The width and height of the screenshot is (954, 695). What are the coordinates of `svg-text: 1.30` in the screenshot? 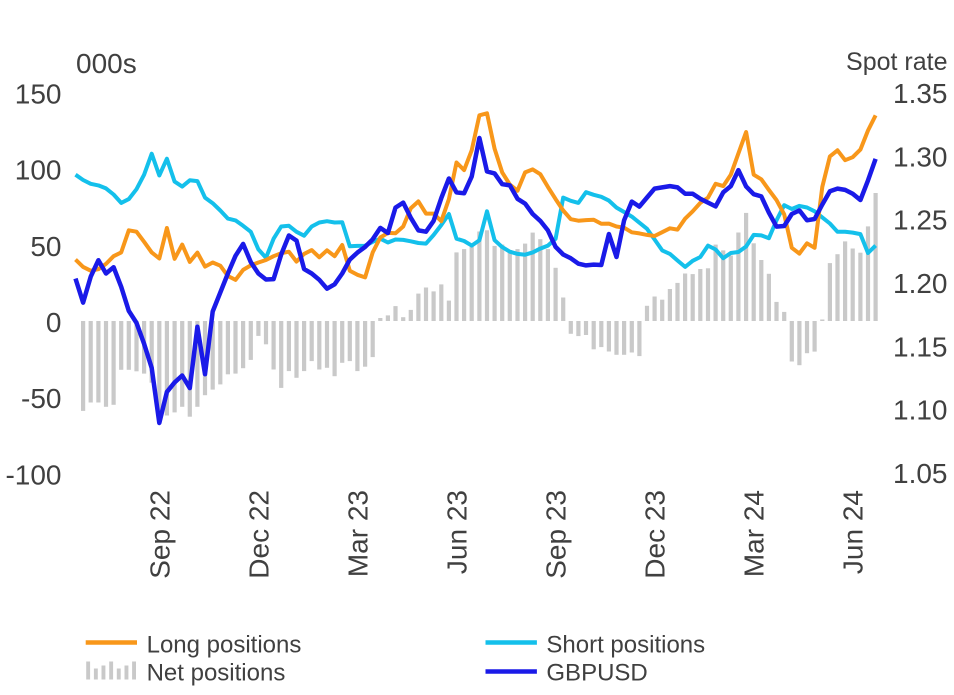 It's located at (920, 156).